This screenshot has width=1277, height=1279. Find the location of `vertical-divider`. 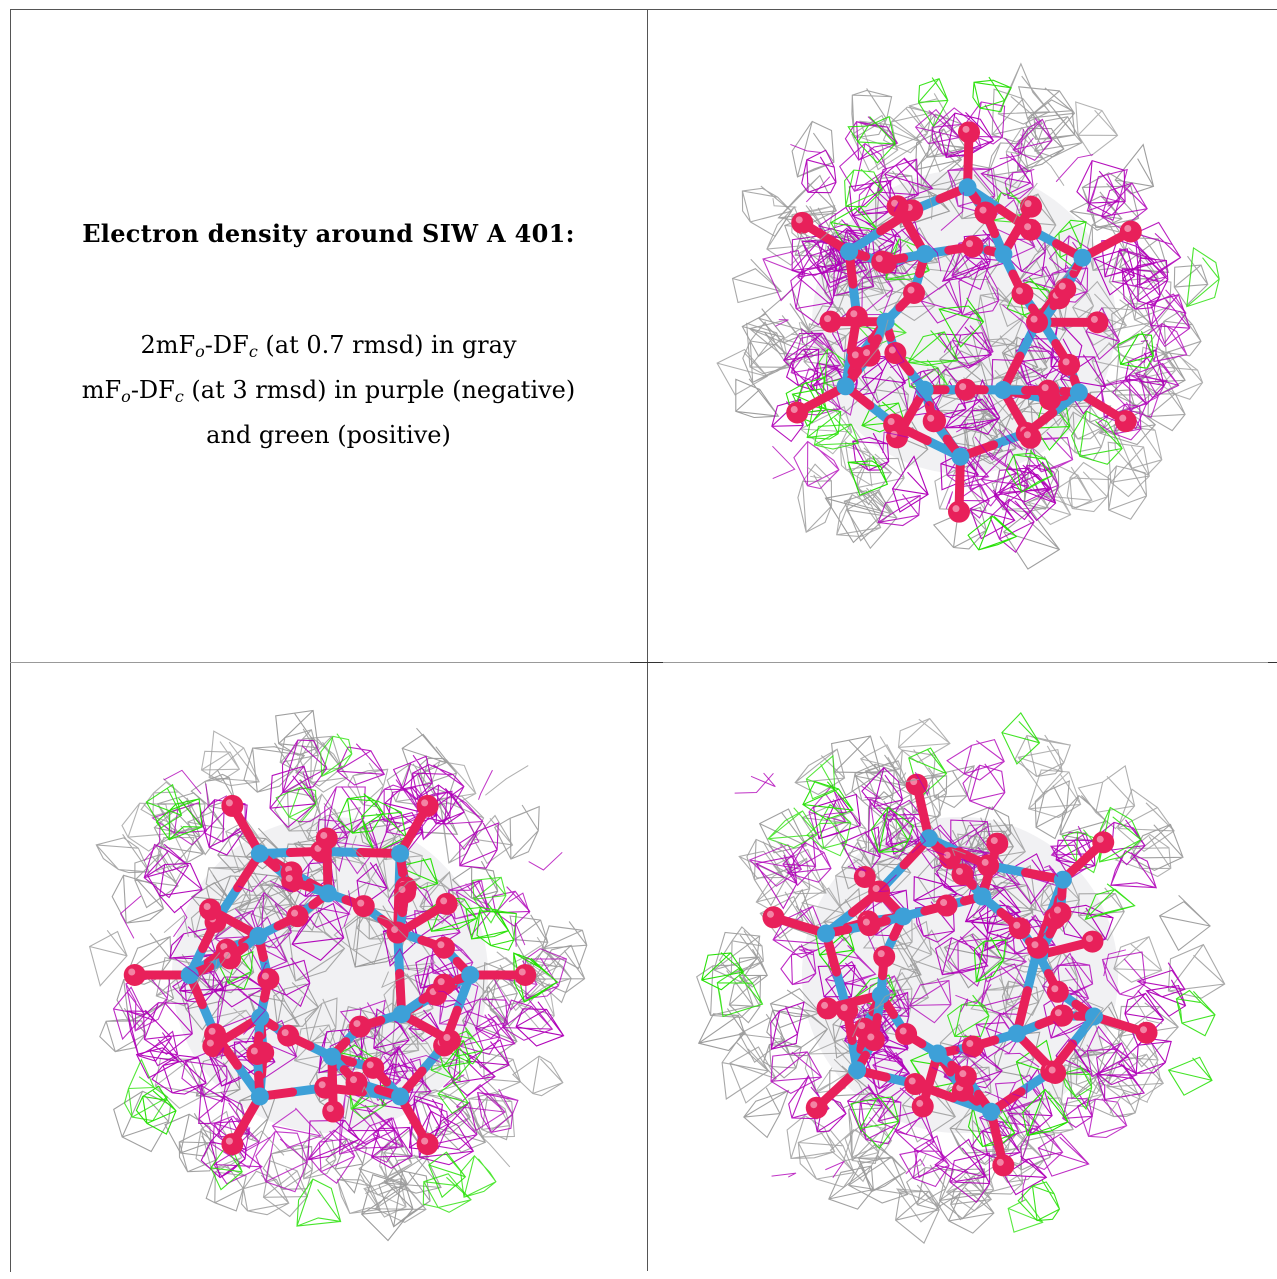

vertical-divider is located at coordinates (647, 640).